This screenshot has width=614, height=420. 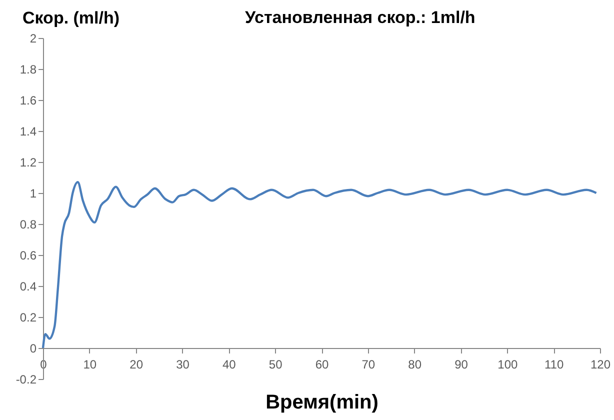 What do you see at coordinates (71, 18) in the screenshot?
I see `y-axis-title: Скор. (ml/h)` at bounding box center [71, 18].